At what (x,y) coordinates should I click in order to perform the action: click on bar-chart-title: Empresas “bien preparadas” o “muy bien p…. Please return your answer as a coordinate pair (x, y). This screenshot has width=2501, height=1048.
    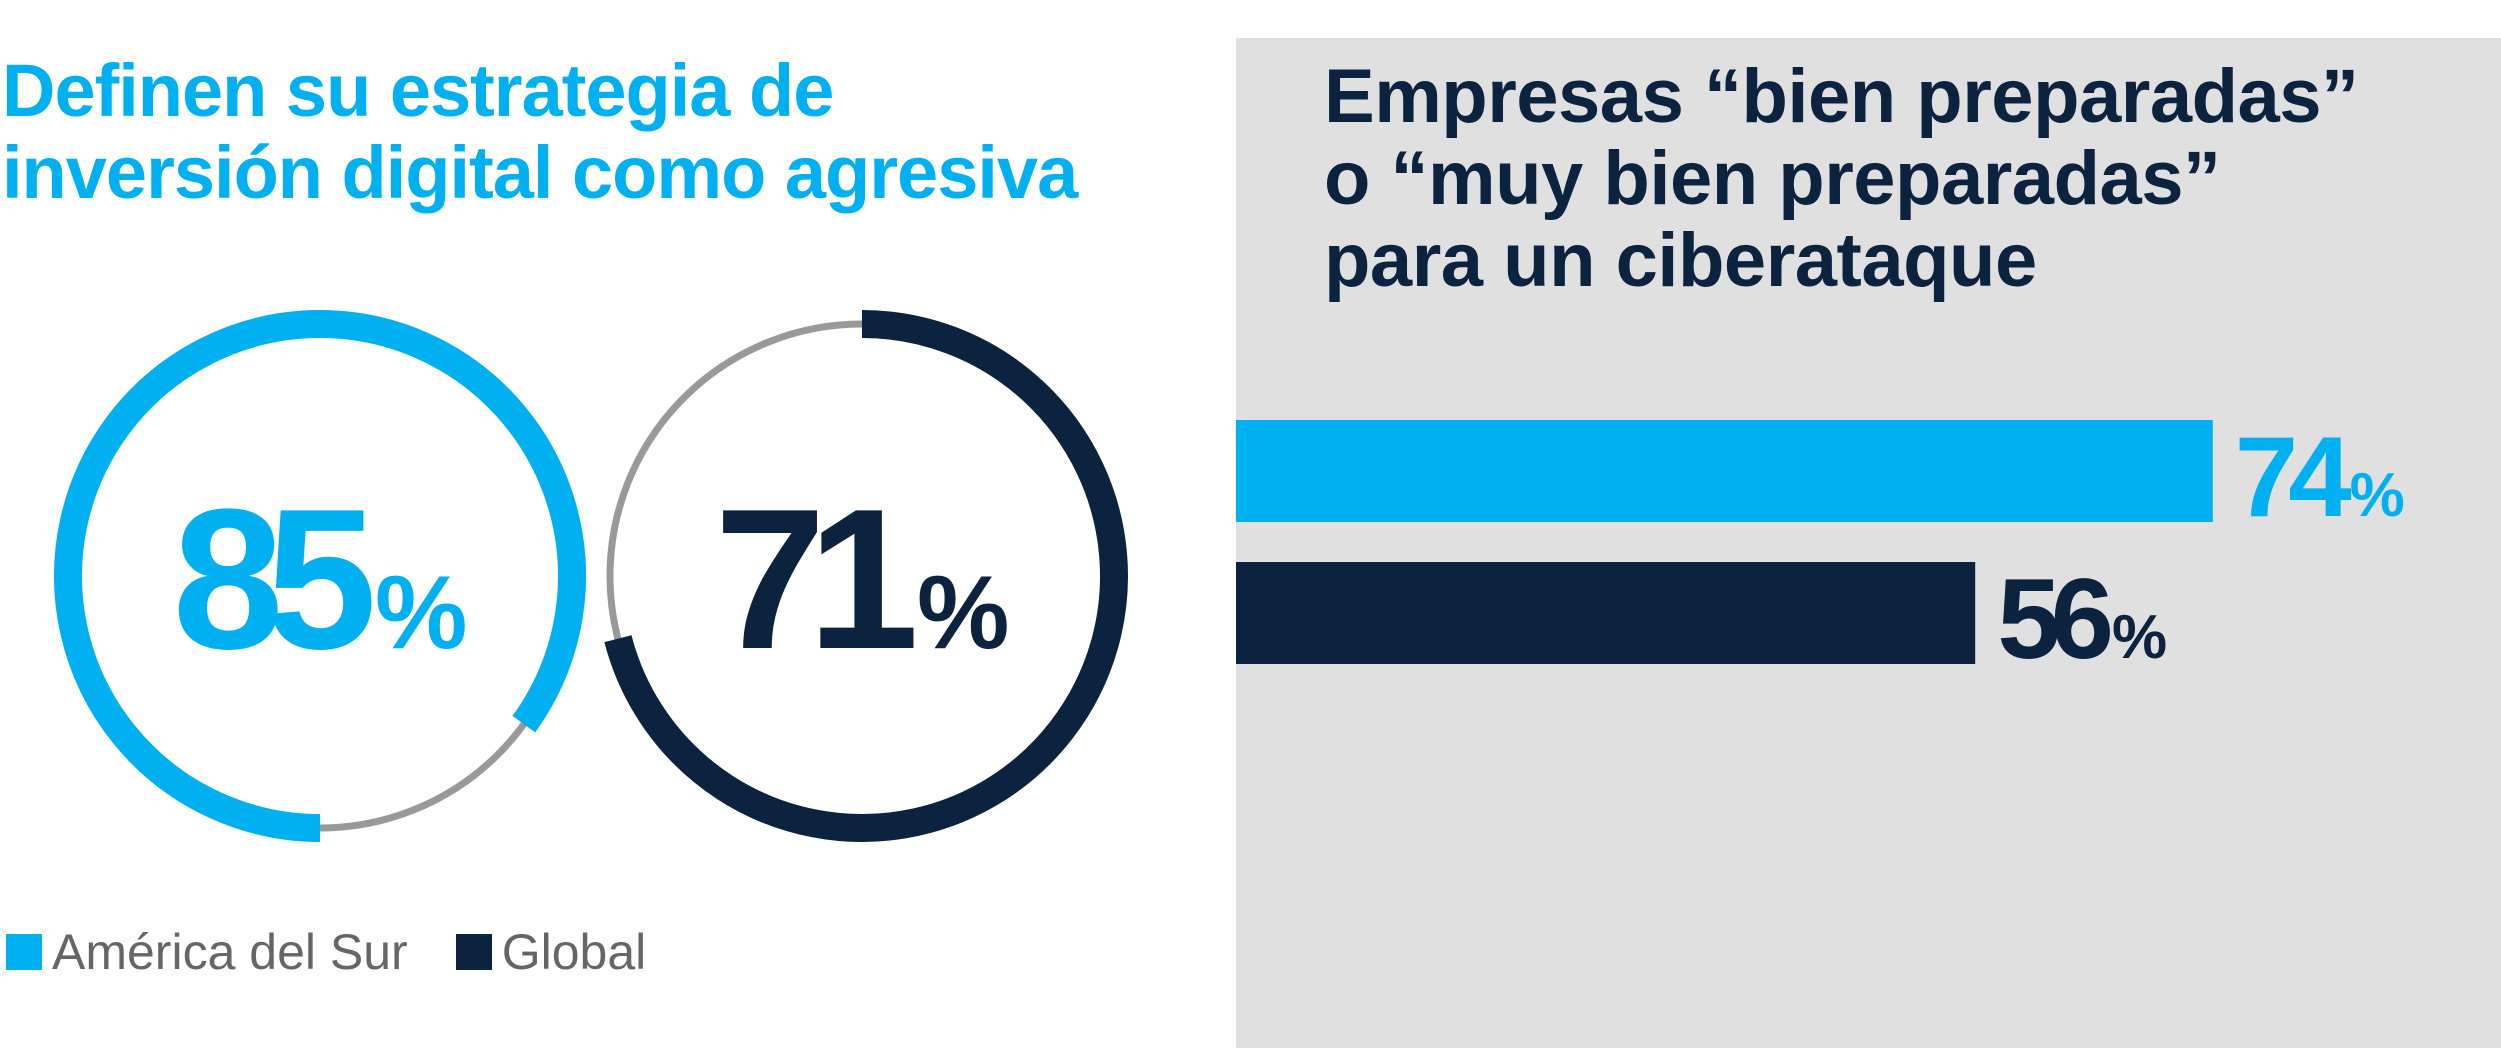
    Looking at the image, I should click on (1904, 179).